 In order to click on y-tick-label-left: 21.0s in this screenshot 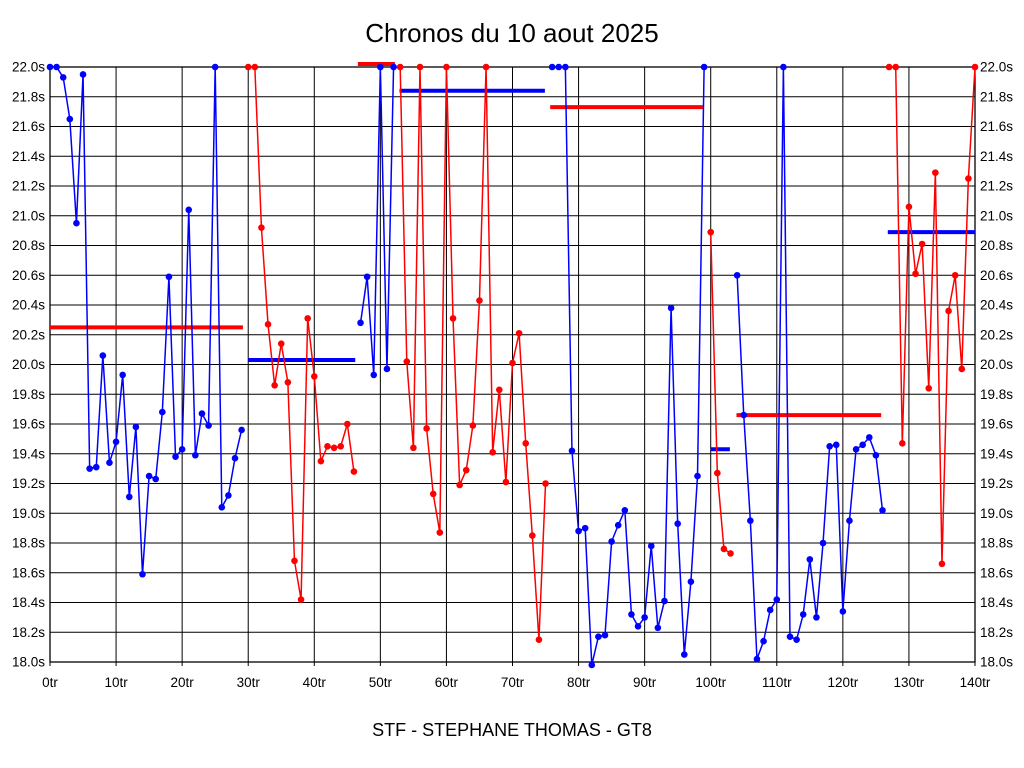, I will do `click(28, 215)`.